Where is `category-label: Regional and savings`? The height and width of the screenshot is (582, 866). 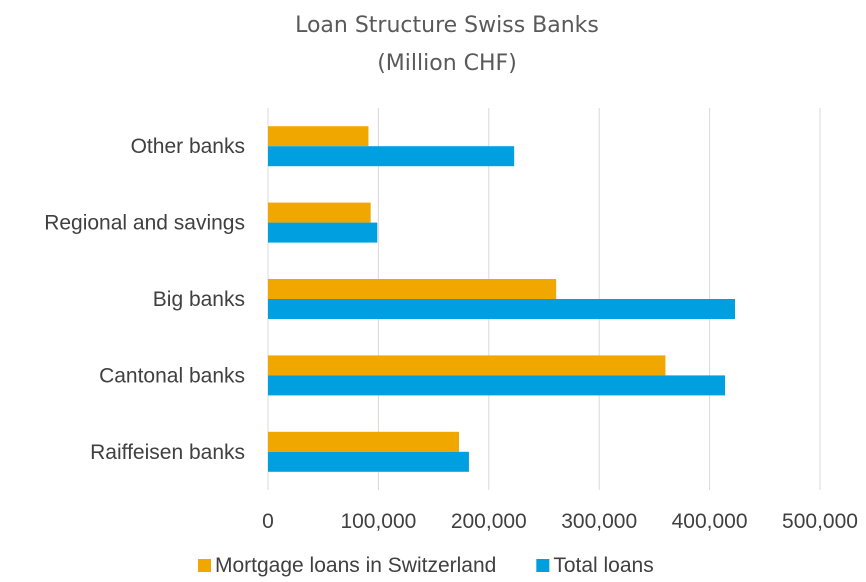 category-label: Regional and savings is located at coordinates (144, 223).